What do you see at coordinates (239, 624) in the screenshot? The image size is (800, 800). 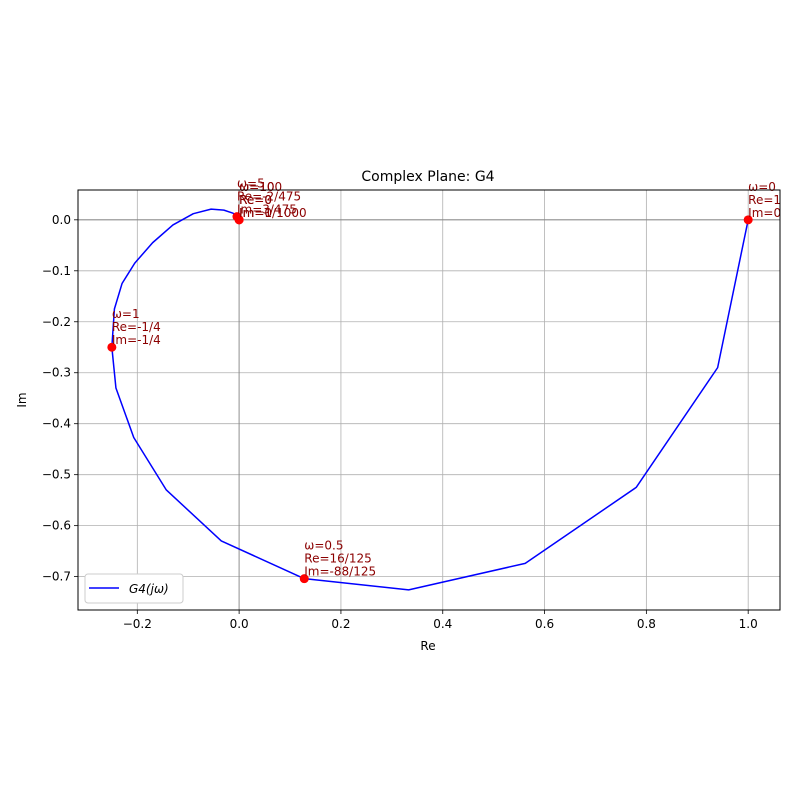 I see `x-tick-label: 0.0` at bounding box center [239, 624].